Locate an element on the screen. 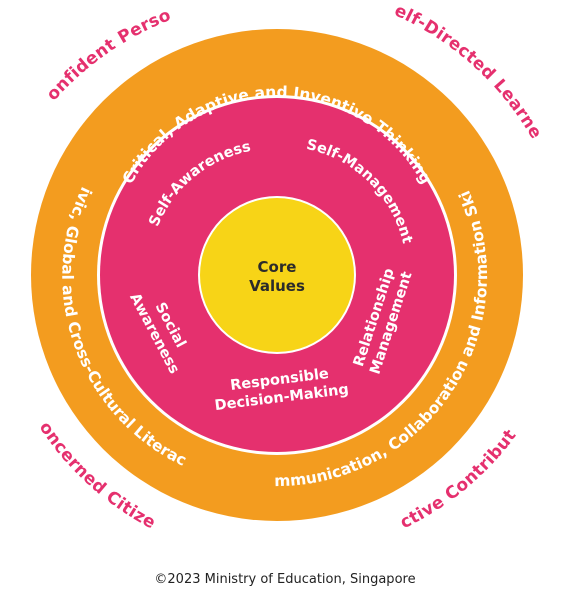 The image size is (570, 599). core-circle is located at coordinates (277, 275).